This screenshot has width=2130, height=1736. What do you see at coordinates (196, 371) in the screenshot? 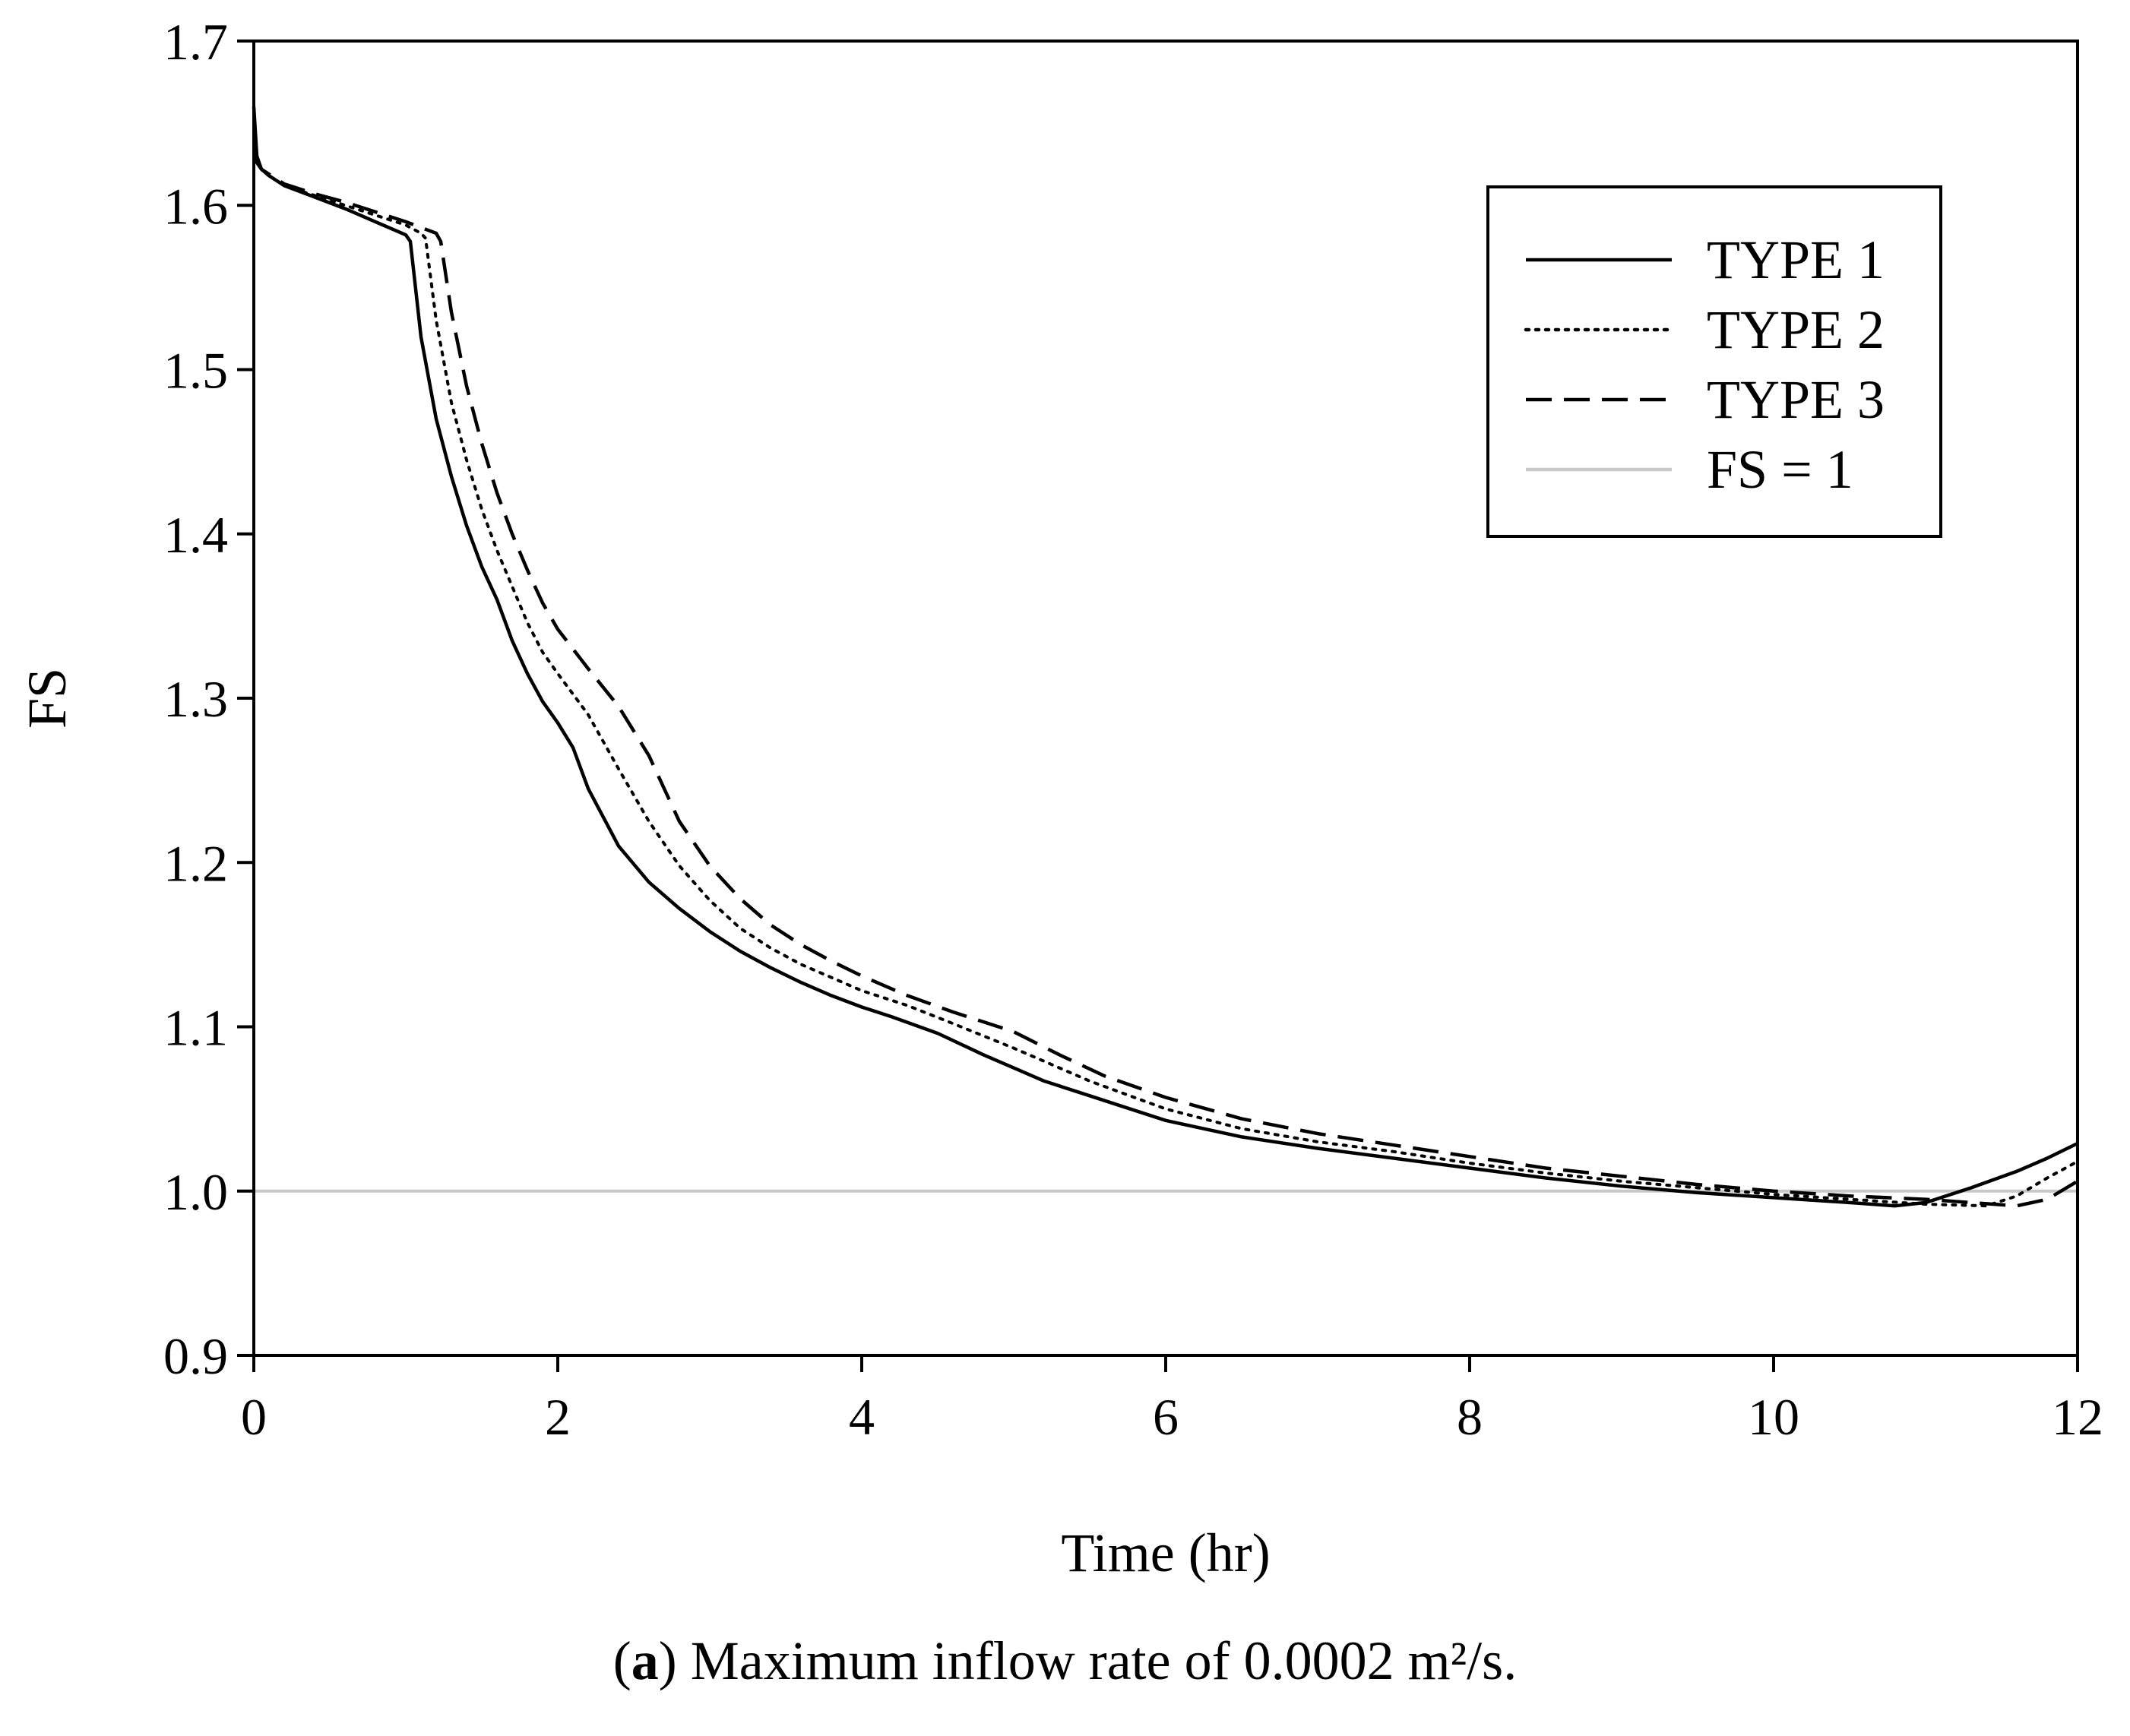
I see `y-tick-label: 1.5` at bounding box center [196, 371].